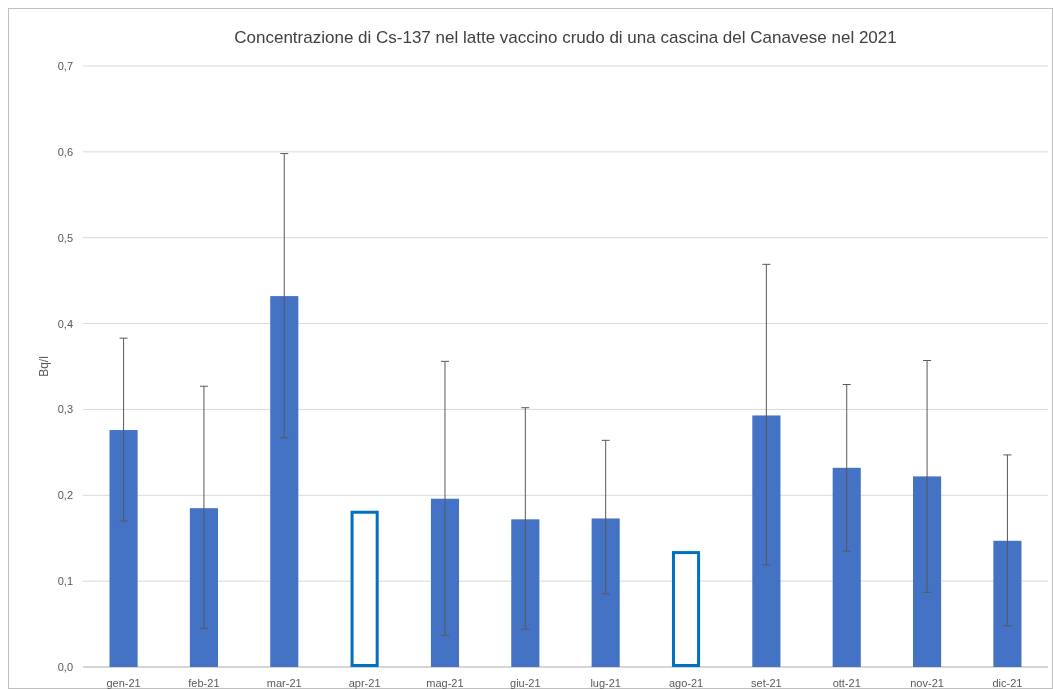  What do you see at coordinates (766, 683) in the screenshot?
I see `x-tick-label: set-21` at bounding box center [766, 683].